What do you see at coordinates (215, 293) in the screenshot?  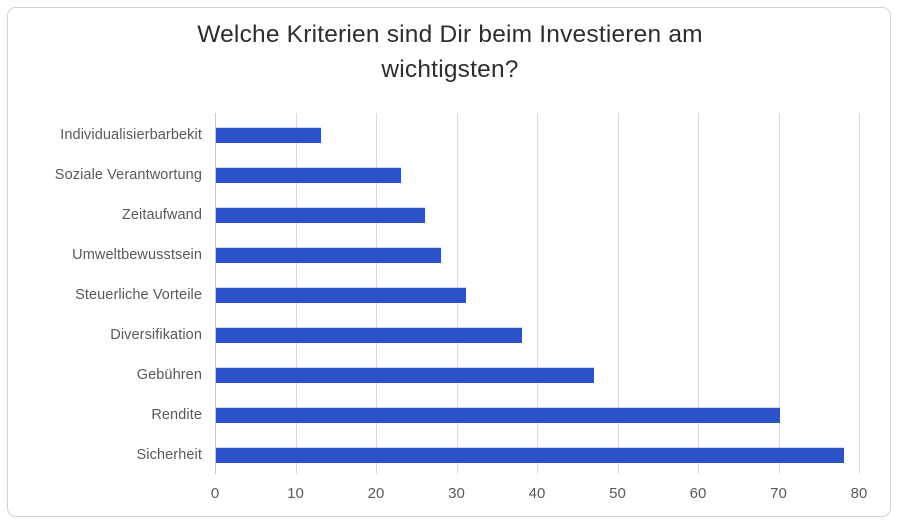 I see `value-axis-line` at bounding box center [215, 293].